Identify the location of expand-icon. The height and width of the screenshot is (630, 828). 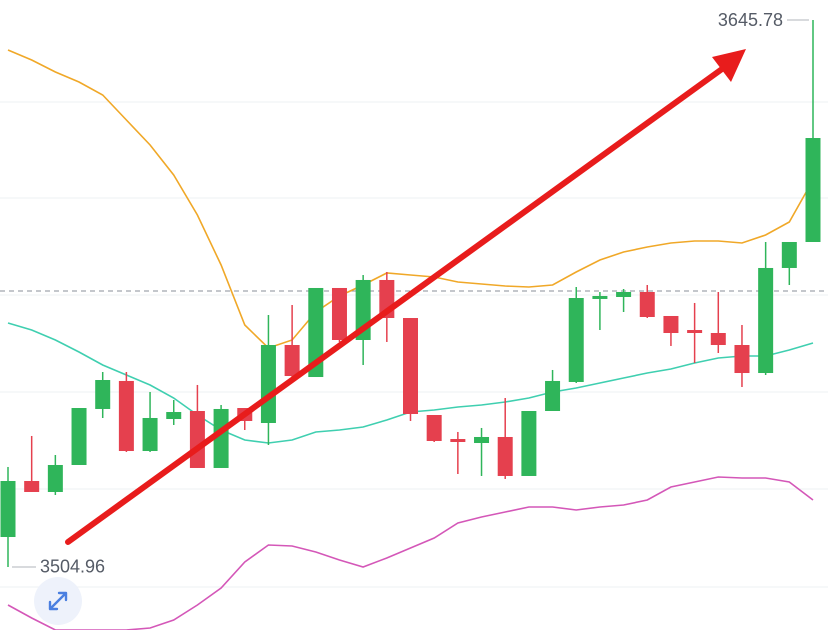
(58, 601).